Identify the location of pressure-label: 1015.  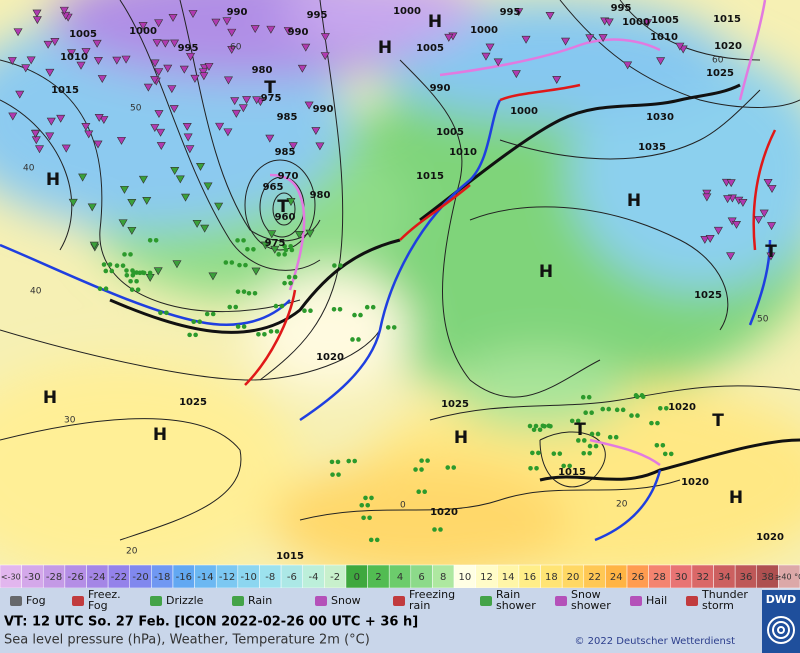
(727, 19).